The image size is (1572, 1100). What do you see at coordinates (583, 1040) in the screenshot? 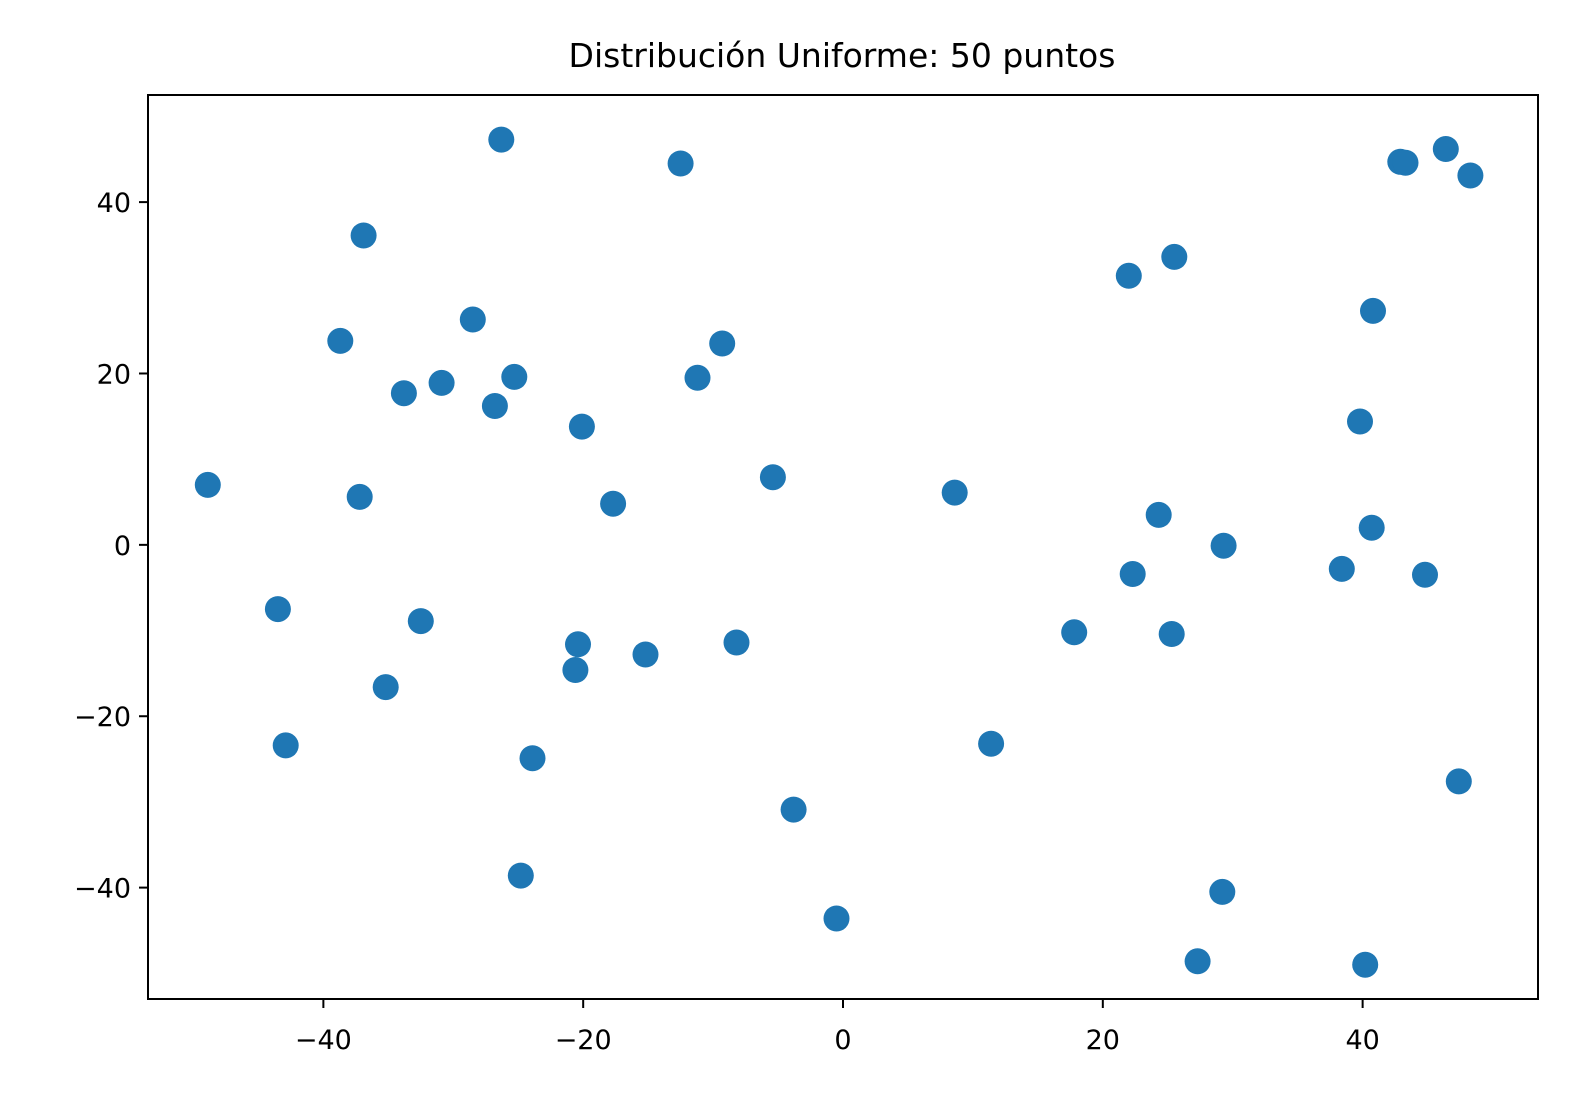
I see `x-tick-label: −20` at bounding box center [583, 1040].